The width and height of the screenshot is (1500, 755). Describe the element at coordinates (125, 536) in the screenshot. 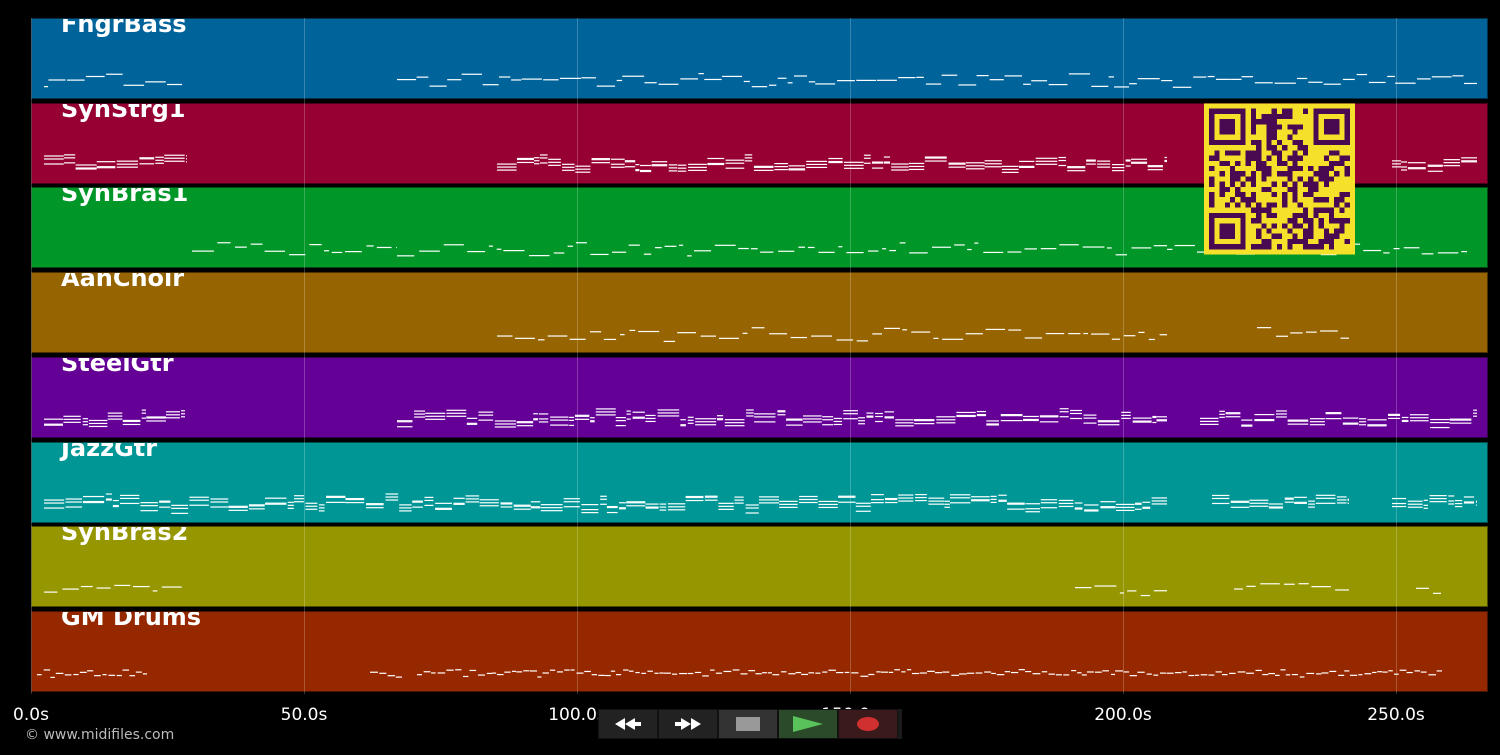

I see `track-name: SynBras2` at that location.